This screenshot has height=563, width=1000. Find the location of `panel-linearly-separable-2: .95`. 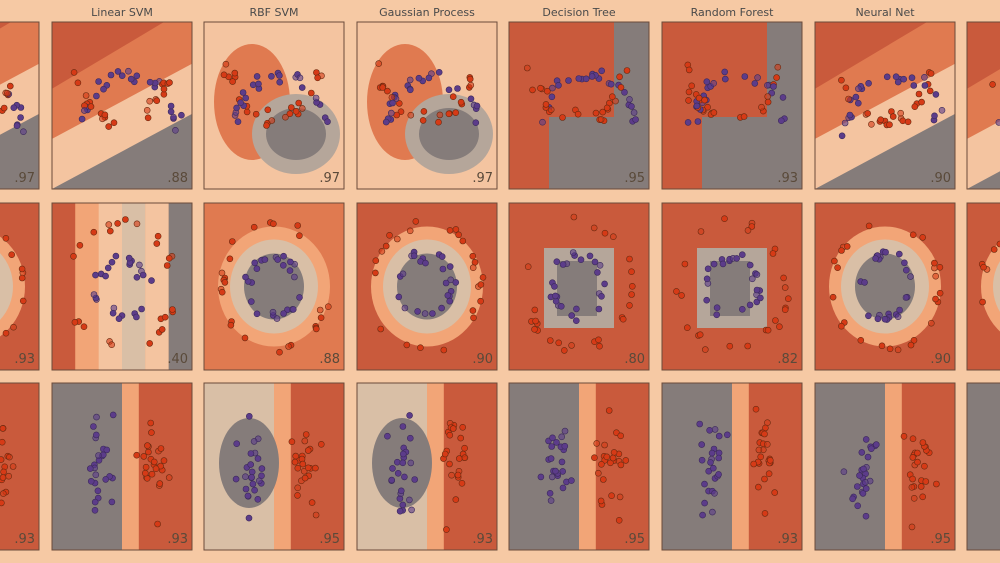

panel-linearly-separable-2: .95 is located at coordinates (274, 466).